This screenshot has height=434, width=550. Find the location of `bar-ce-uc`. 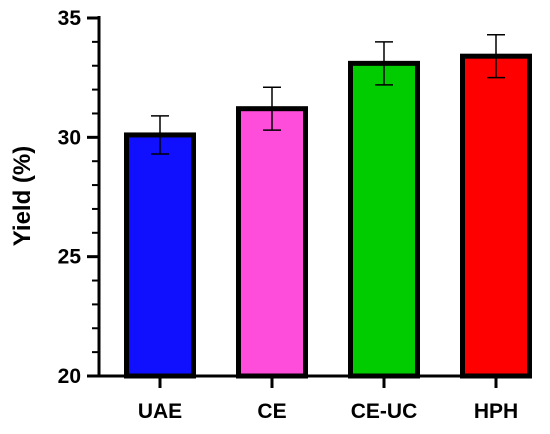

bar-ce-uc is located at coordinates (384, 219).